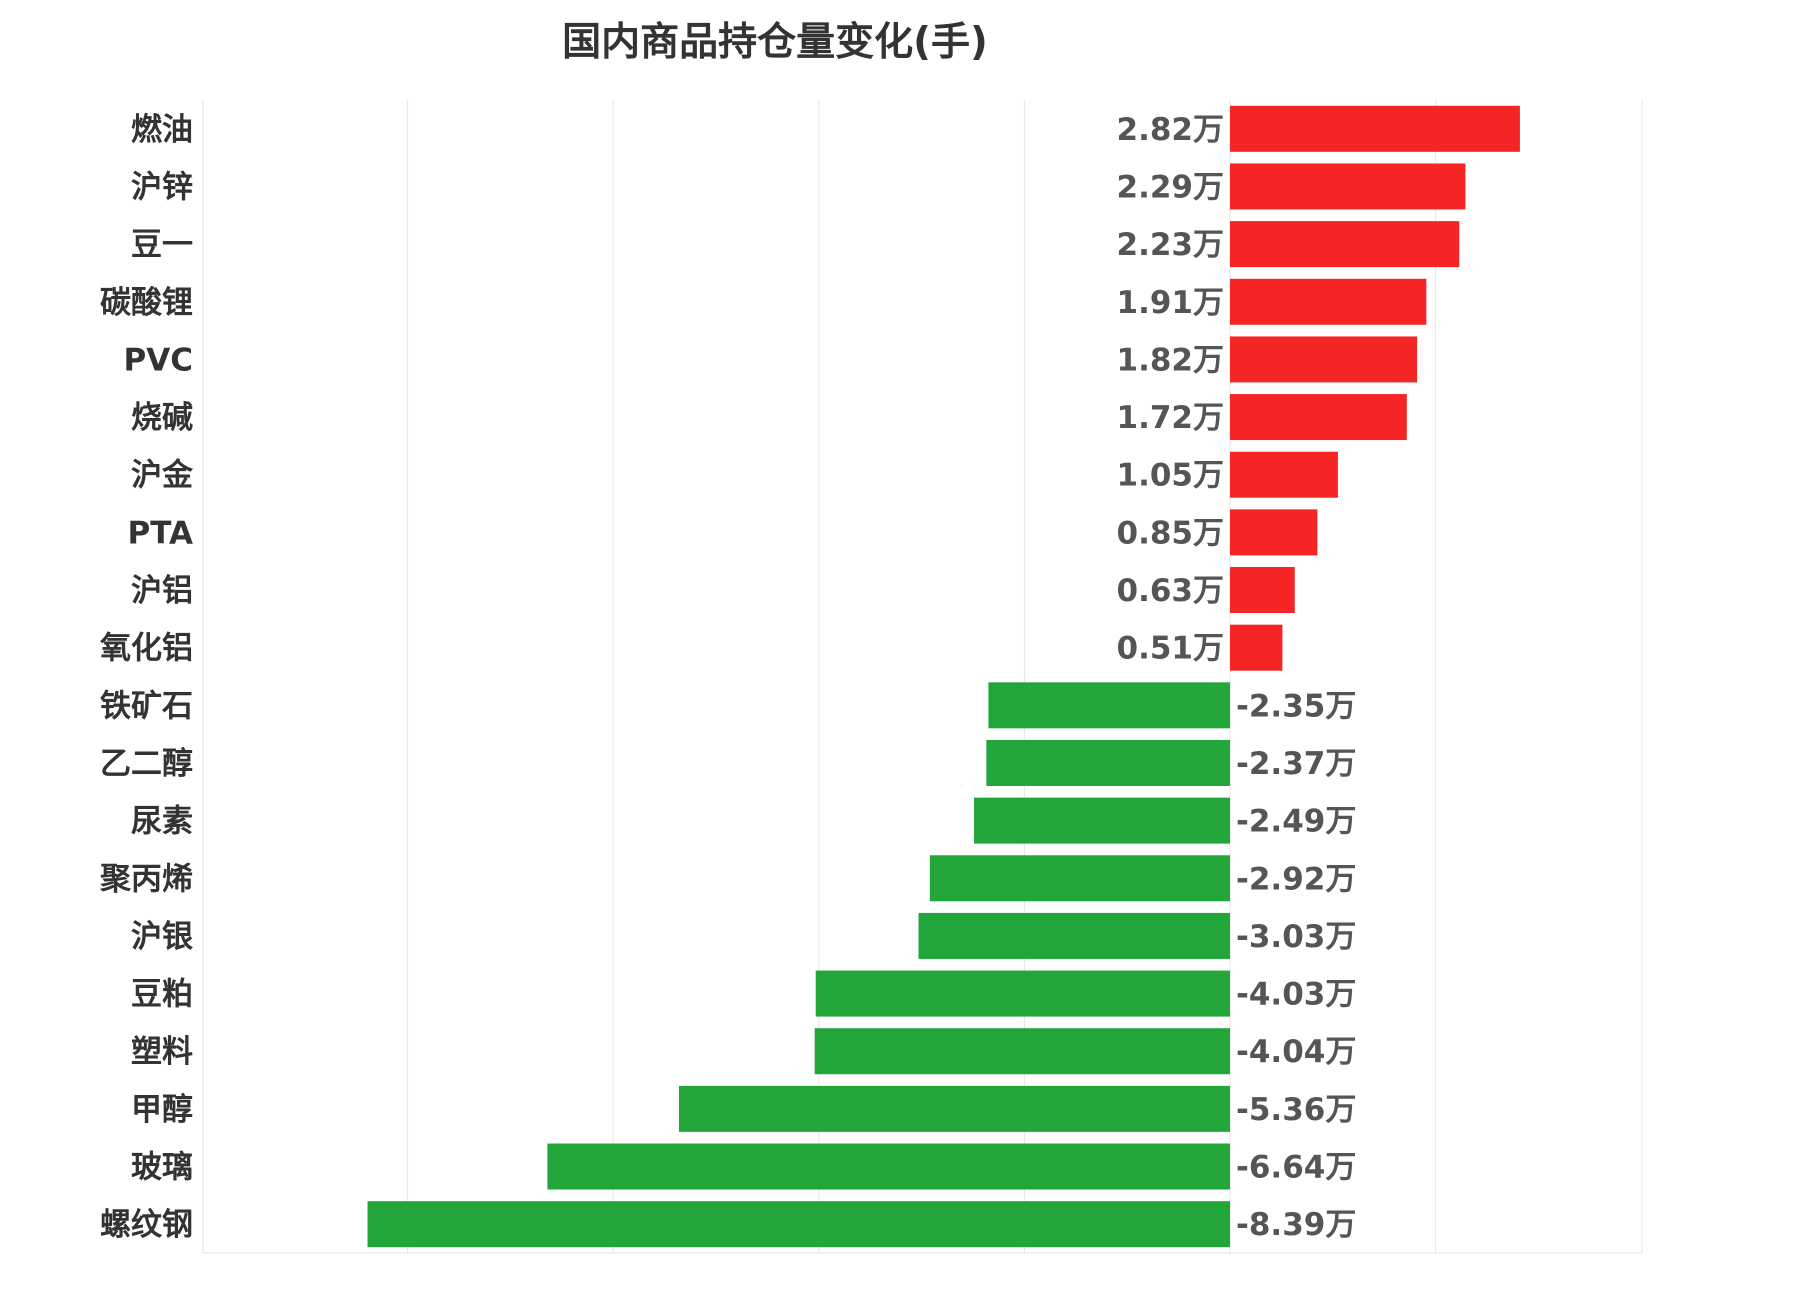  What do you see at coordinates (1171, 303) in the screenshot?
I see `value-label: 1.91万` at bounding box center [1171, 303].